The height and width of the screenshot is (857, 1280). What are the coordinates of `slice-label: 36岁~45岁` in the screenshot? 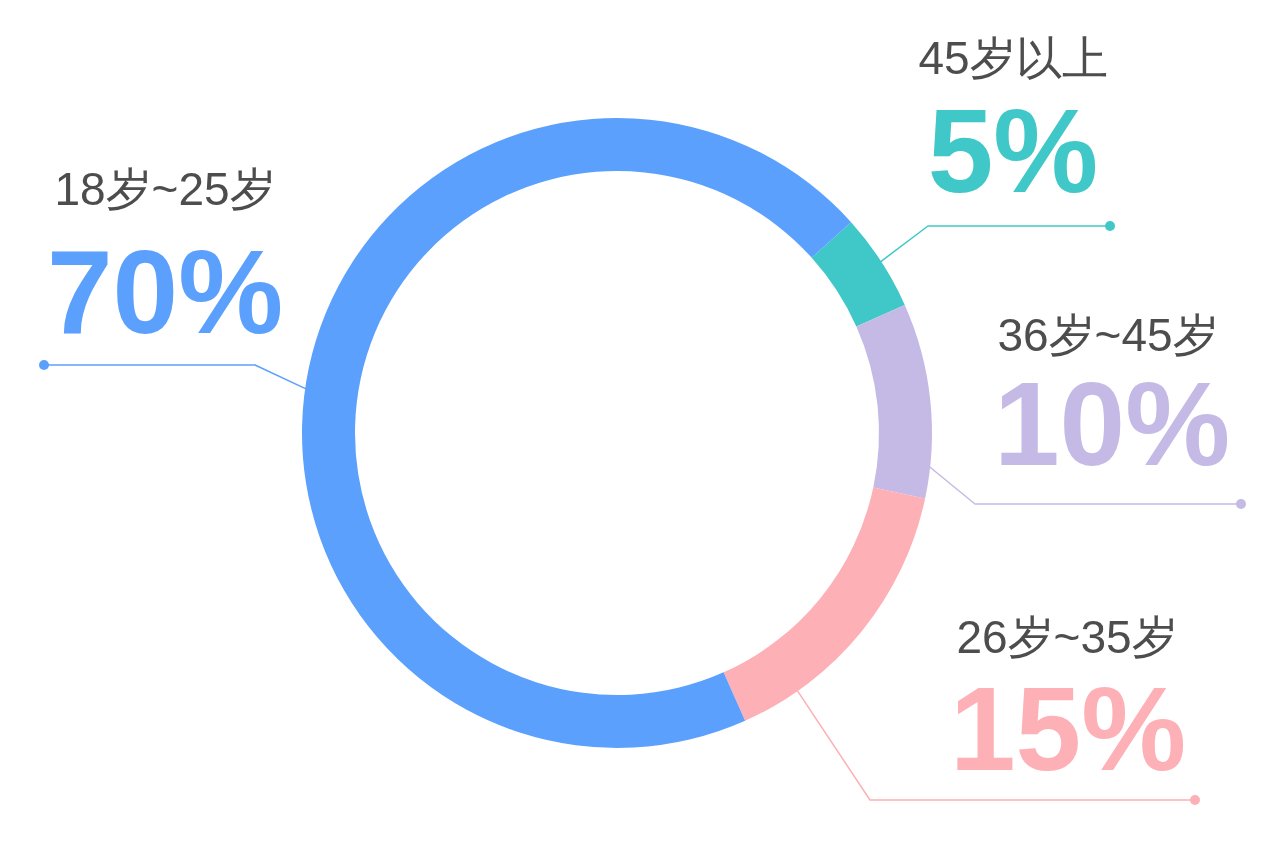 It's located at (1108, 335).